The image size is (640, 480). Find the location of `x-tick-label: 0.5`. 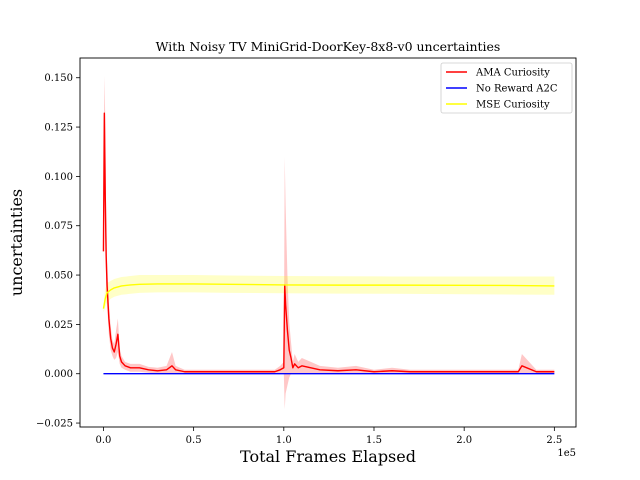

x-tick-label: 0.5 is located at coordinates (194, 440).